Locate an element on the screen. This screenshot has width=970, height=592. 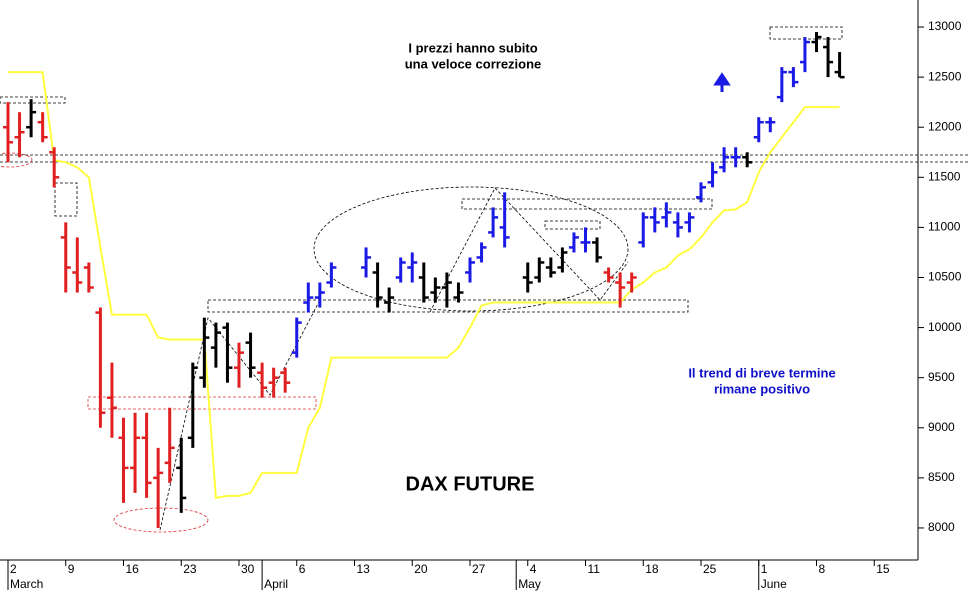
y-tick-label: 11500 is located at coordinates (944, 176).